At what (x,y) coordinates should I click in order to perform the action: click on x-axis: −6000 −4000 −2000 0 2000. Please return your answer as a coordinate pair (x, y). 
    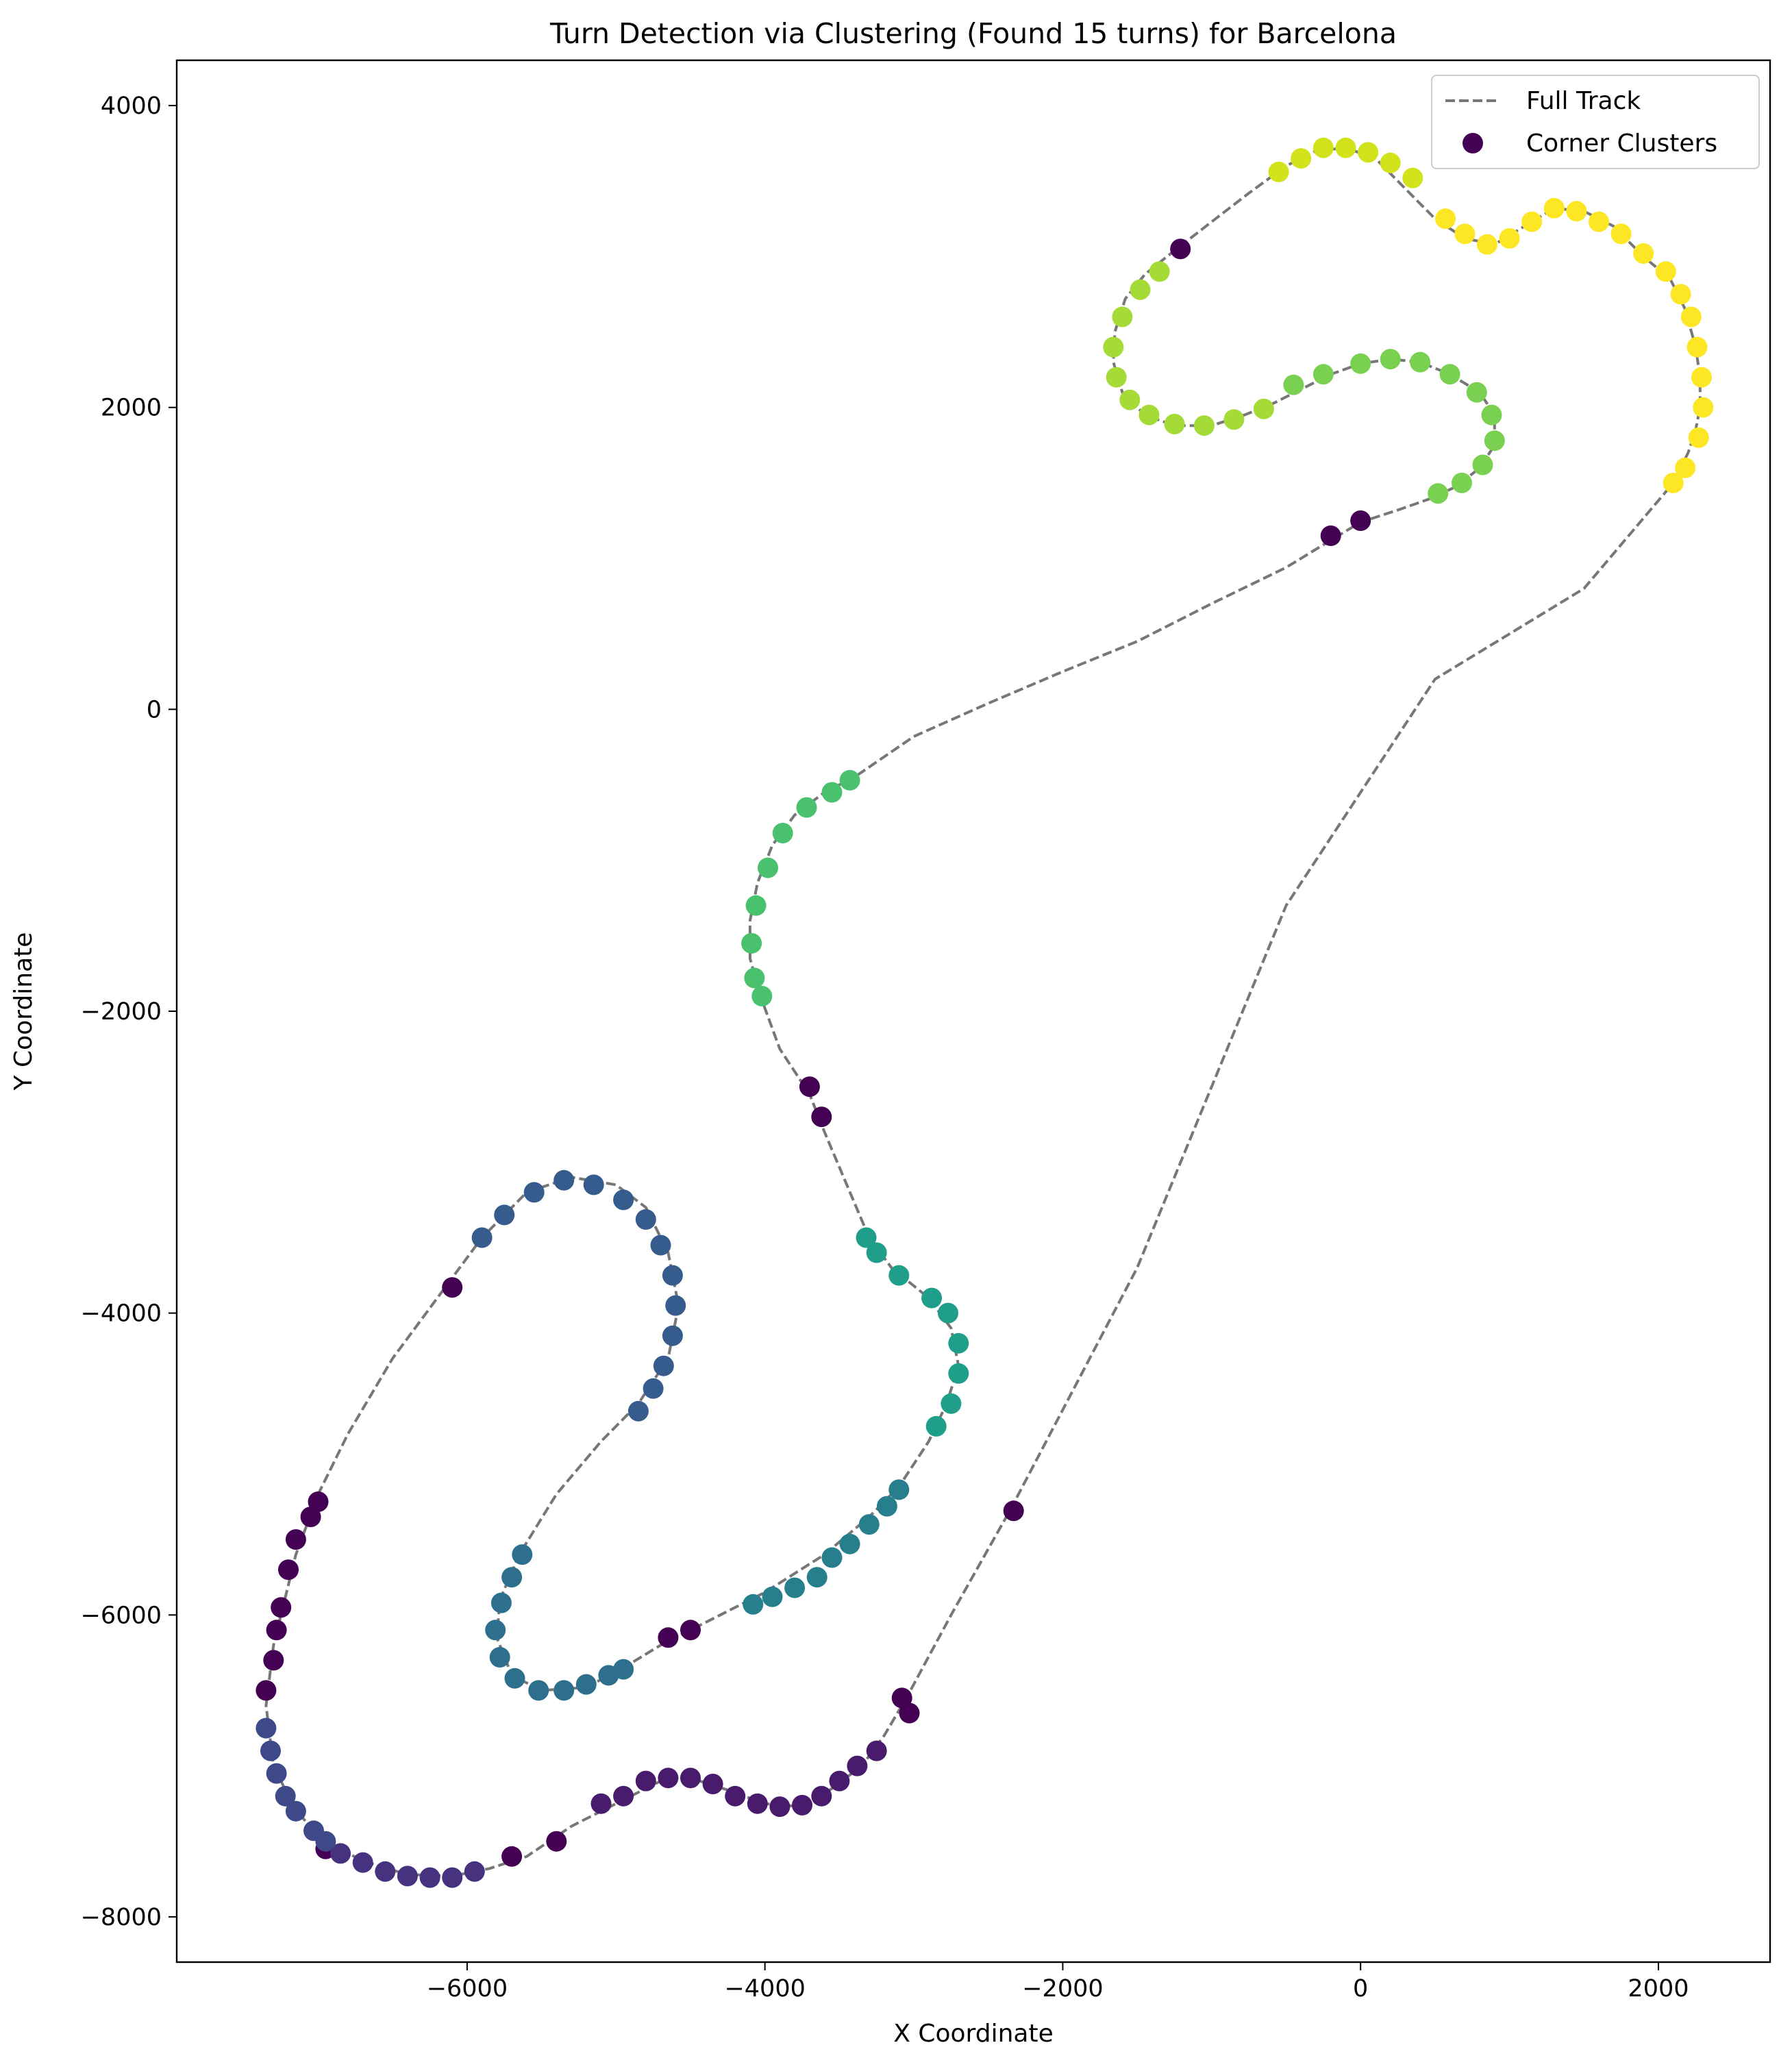
    Looking at the image, I should click on (1058, 1982).